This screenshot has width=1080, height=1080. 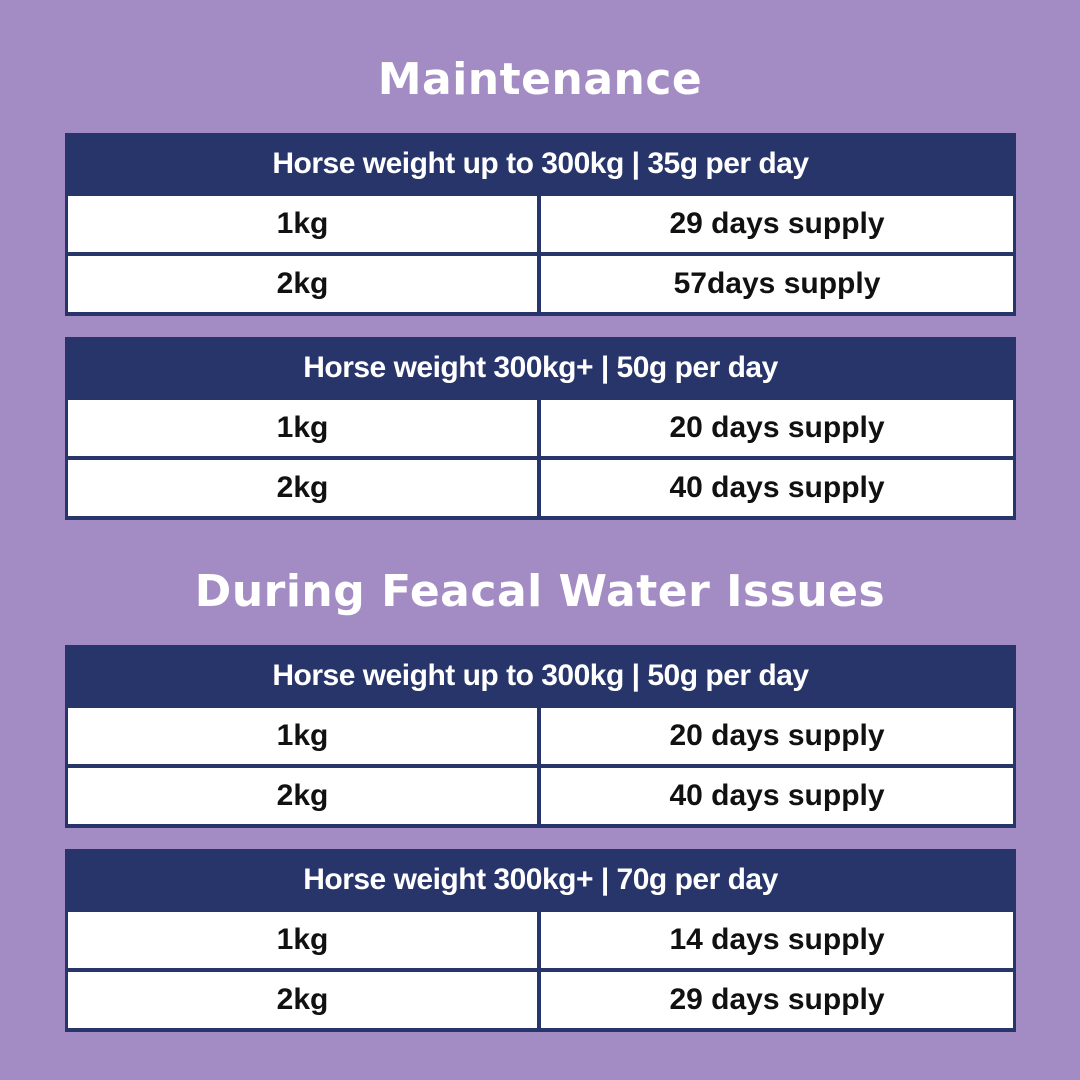 What do you see at coordinates (777, 940) in the screenshot?
I see `table-cell-supply: 14 days supply` at bounding box center [777, 940].